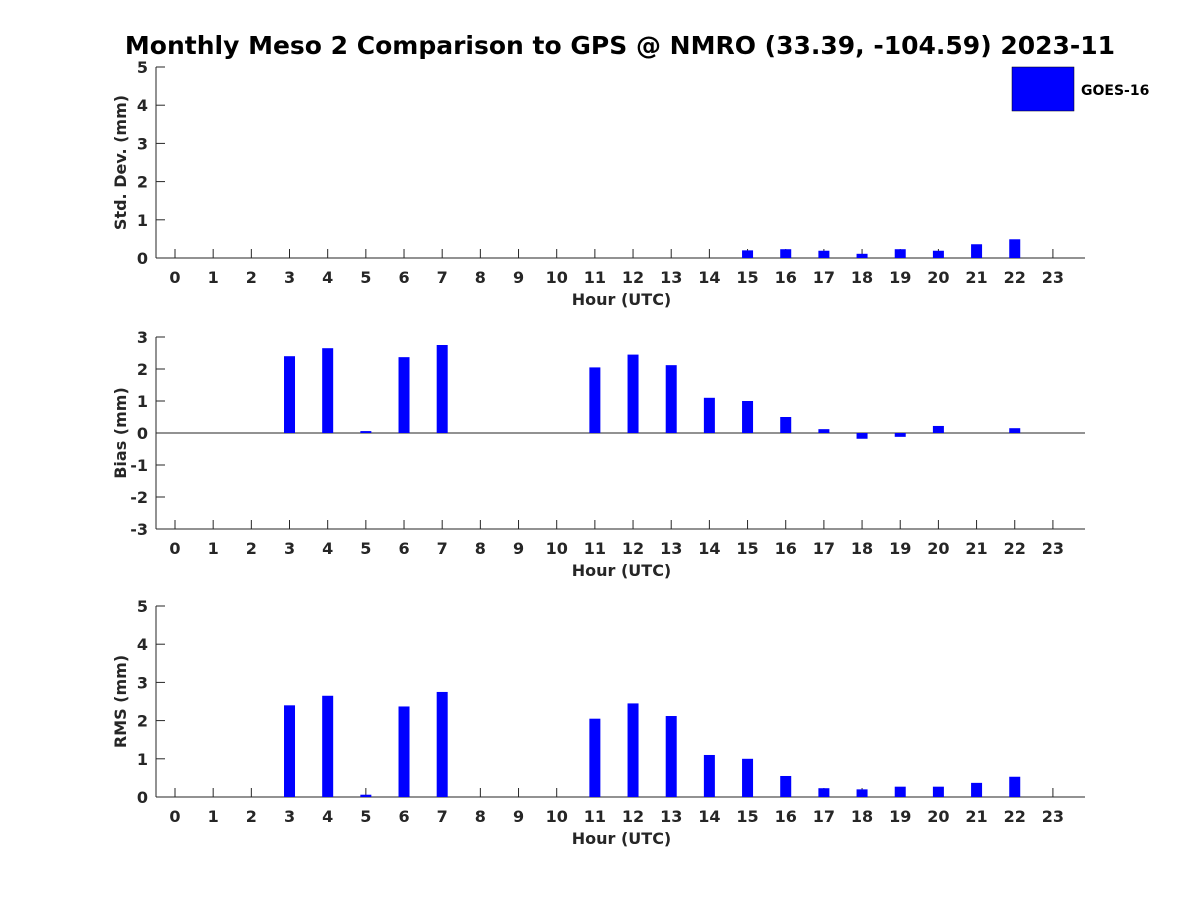  What do you see at coordinates (139, 497) in the screenshot?
I see `y-tick-label: -2` at bounding box center [139, 497].